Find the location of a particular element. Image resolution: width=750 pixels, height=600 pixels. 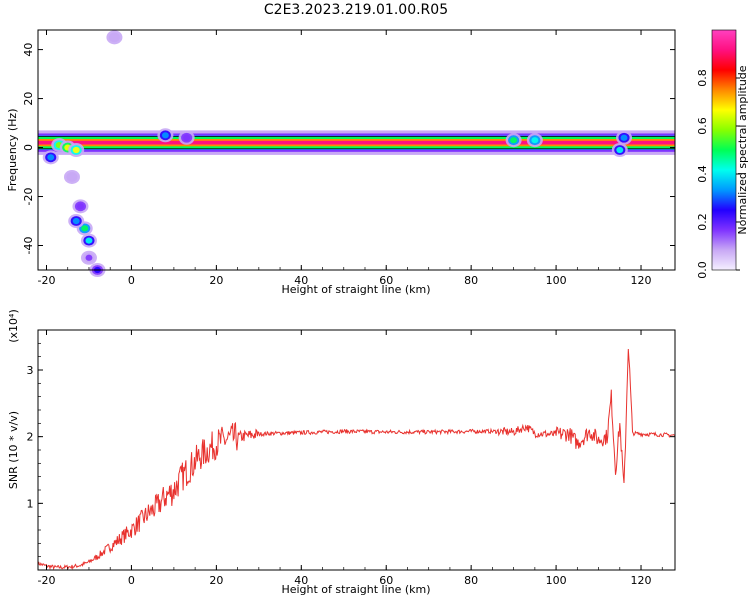

spectrogram-y-tick: 40 is located at coordinates (348, 50).